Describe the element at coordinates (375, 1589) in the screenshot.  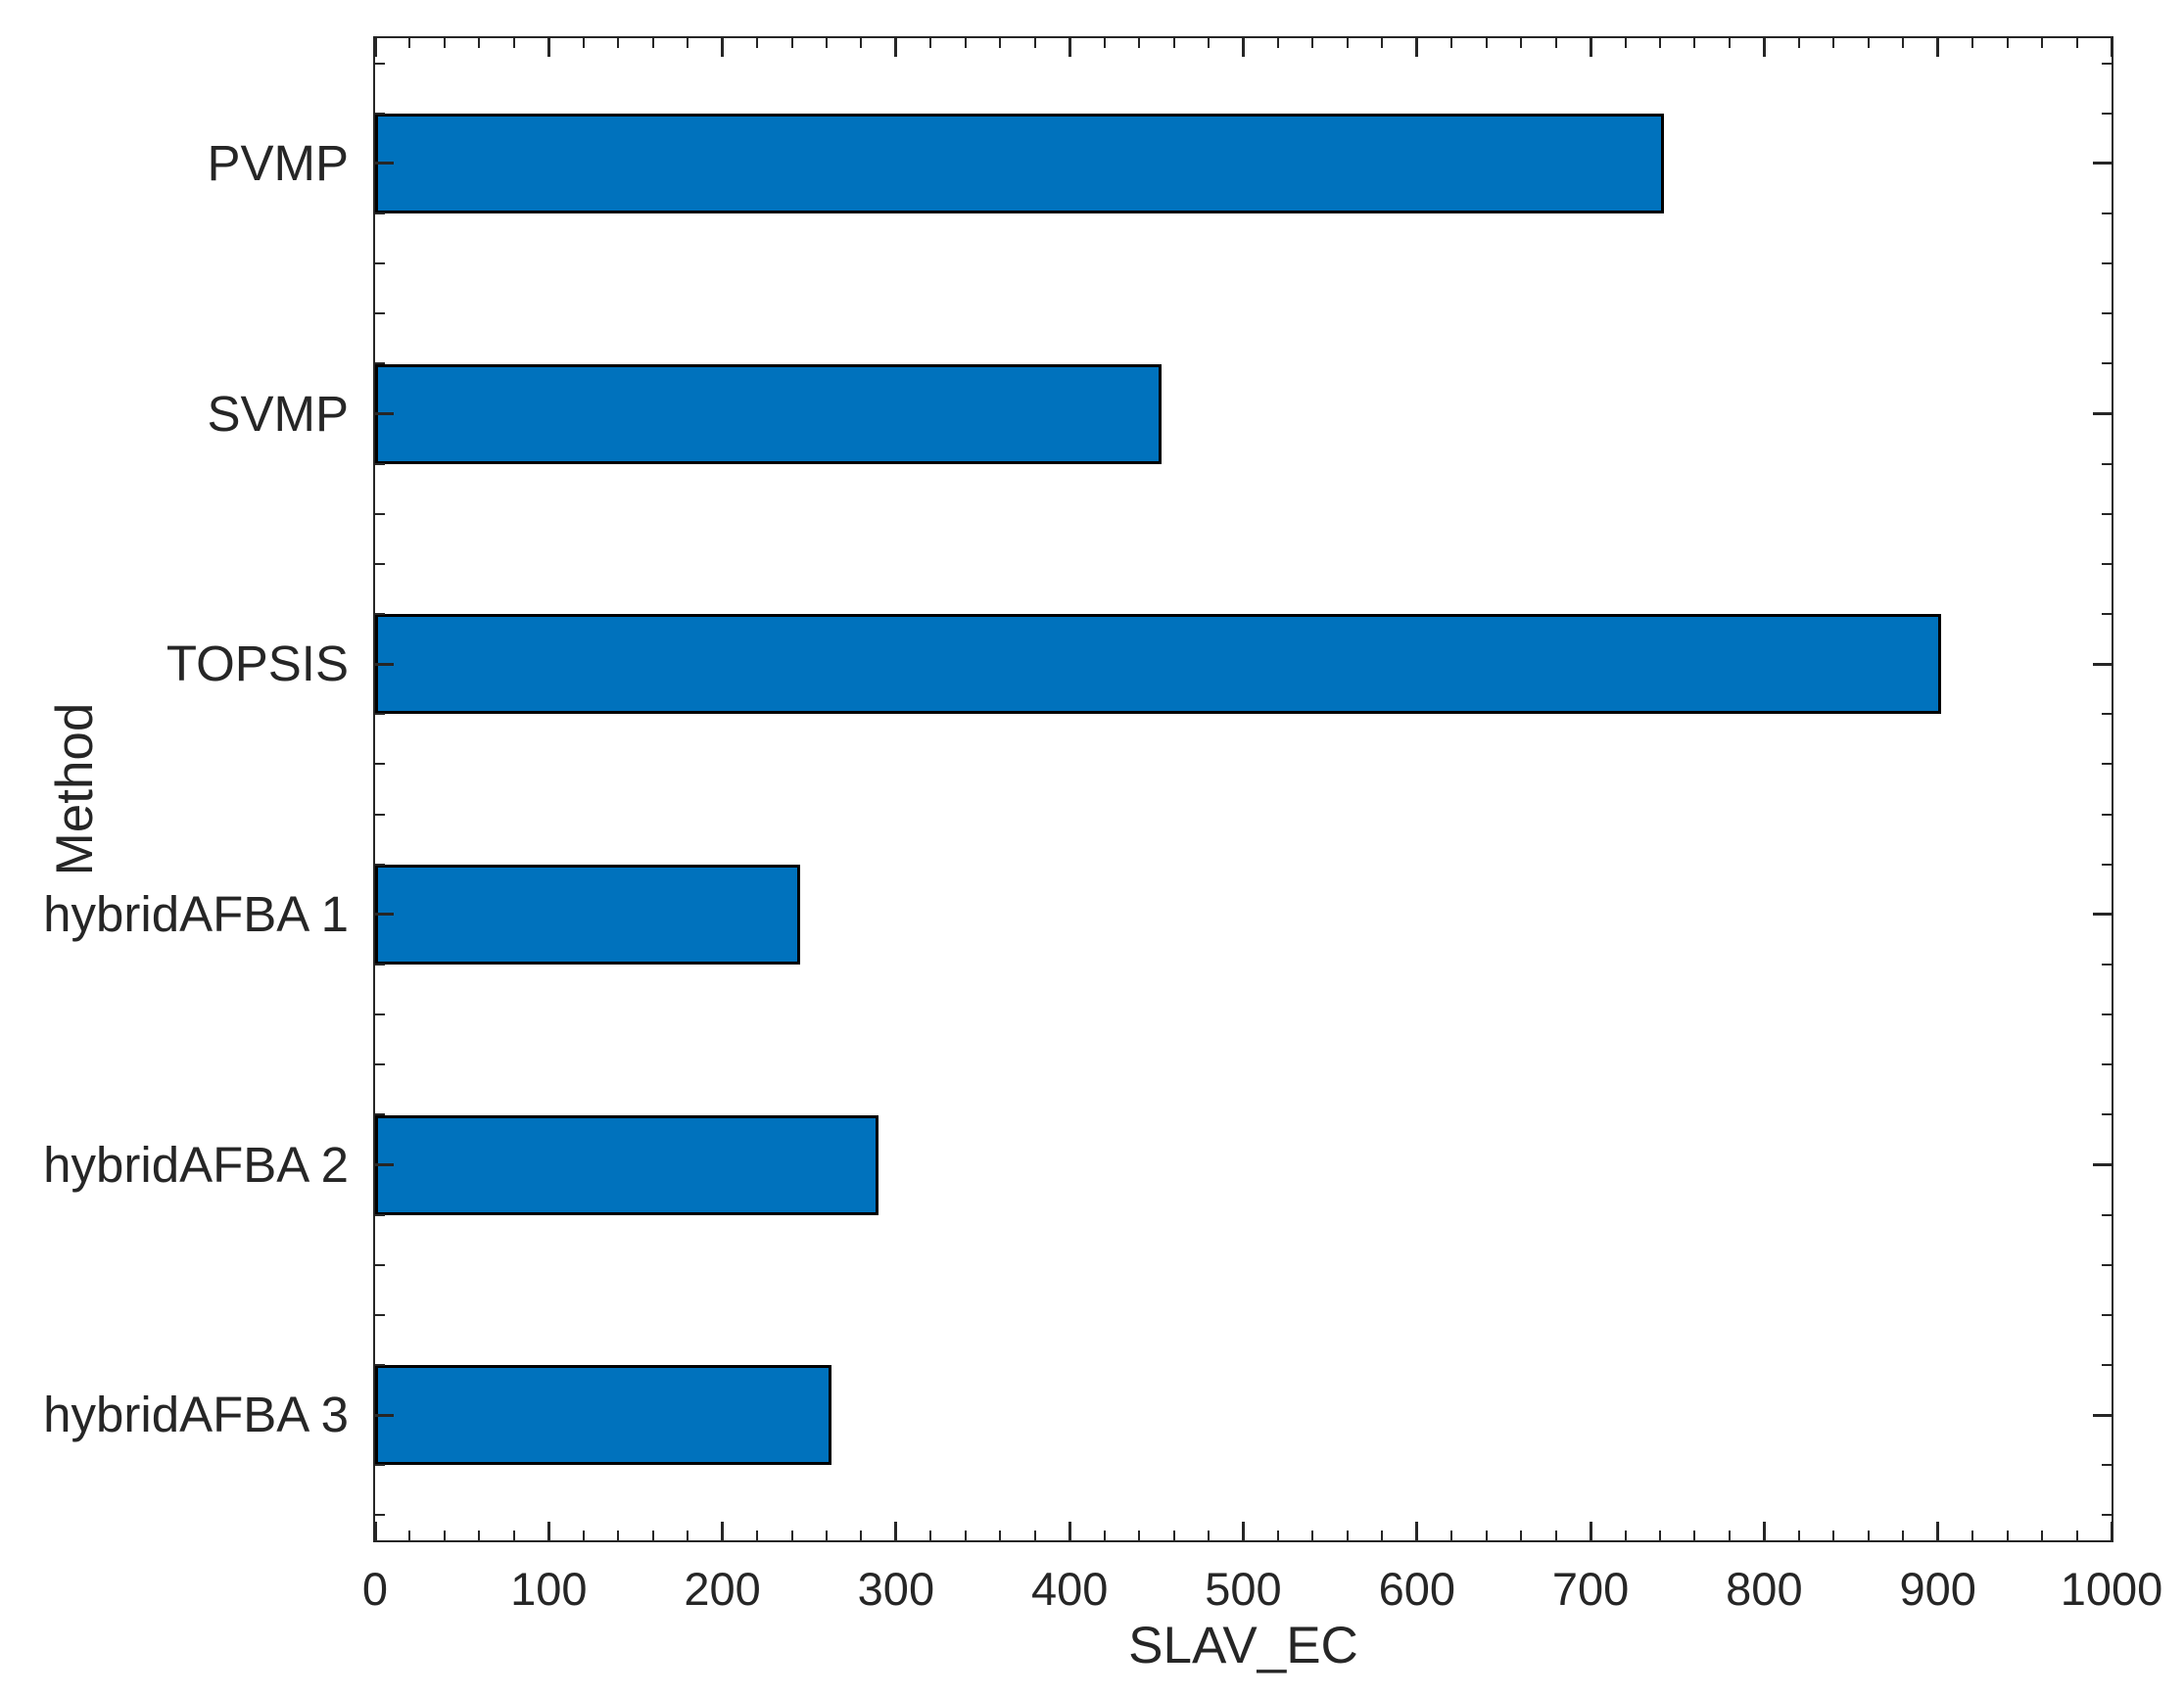
I see `x-tick-label: 0` at that location.